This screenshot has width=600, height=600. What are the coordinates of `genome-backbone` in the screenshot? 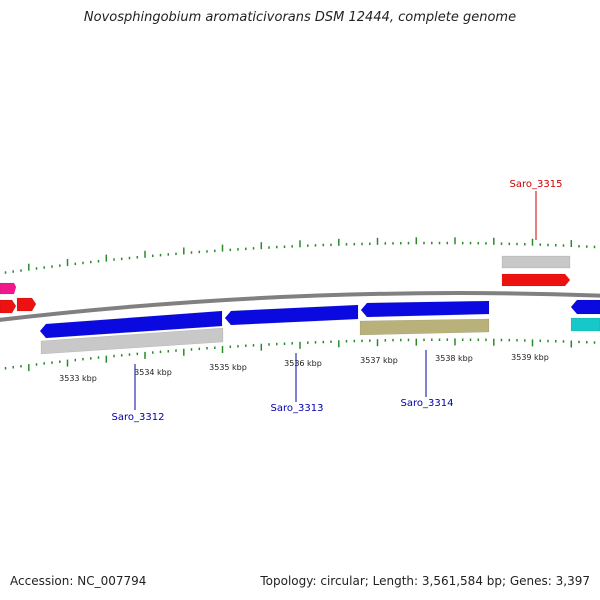 It's located at (300, 306).